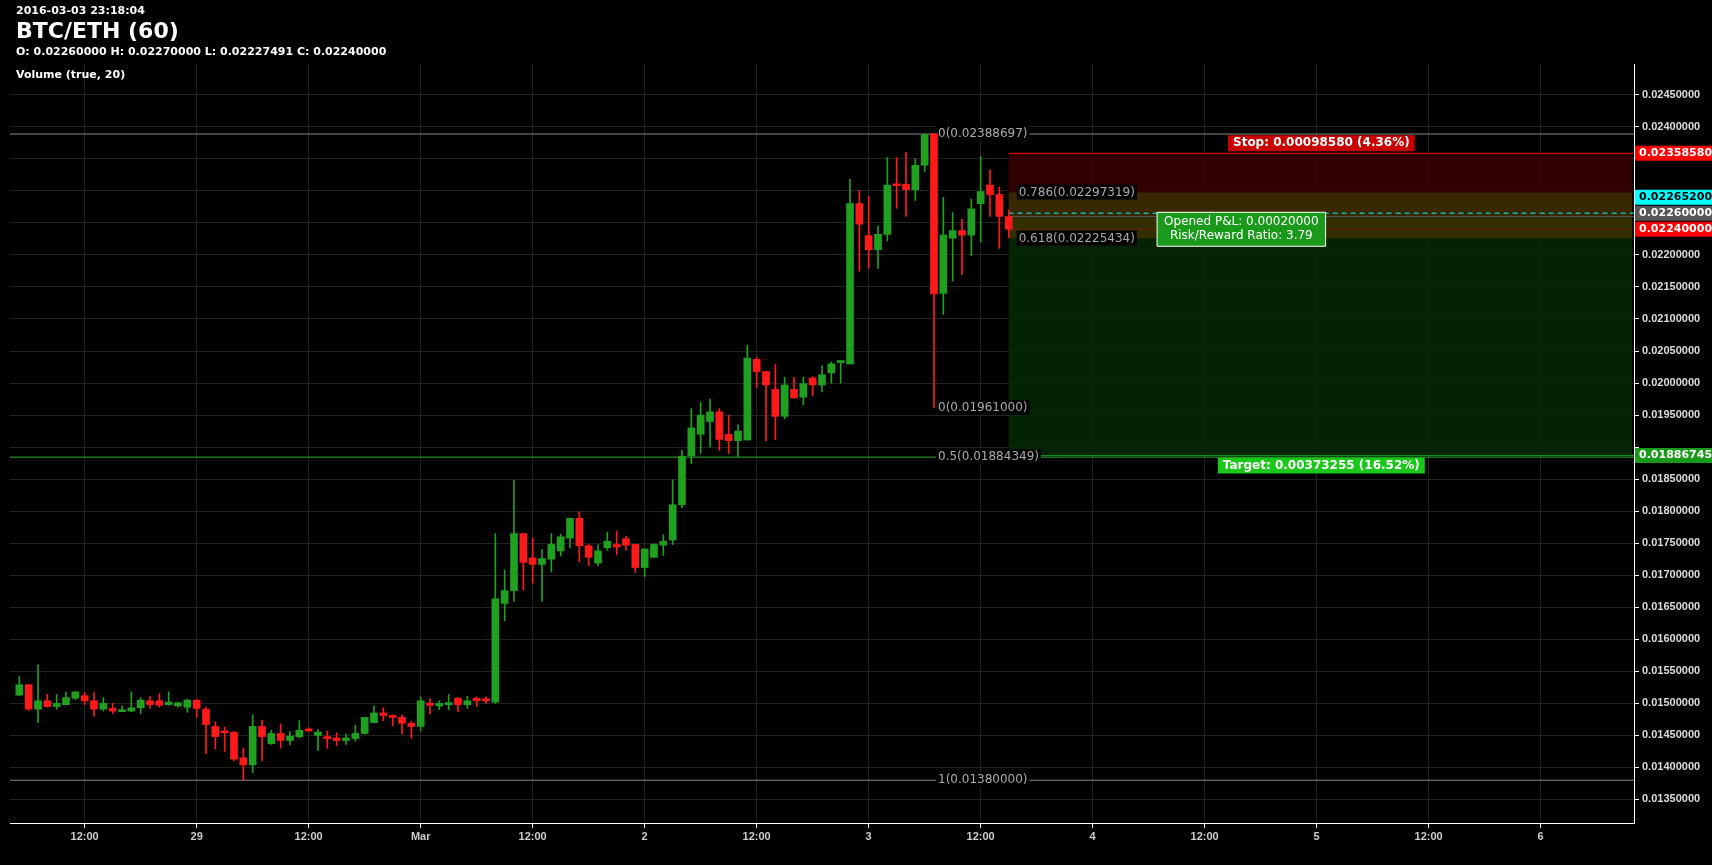  I want to click on annotation: 0(0.01961000), so click(983, 407).